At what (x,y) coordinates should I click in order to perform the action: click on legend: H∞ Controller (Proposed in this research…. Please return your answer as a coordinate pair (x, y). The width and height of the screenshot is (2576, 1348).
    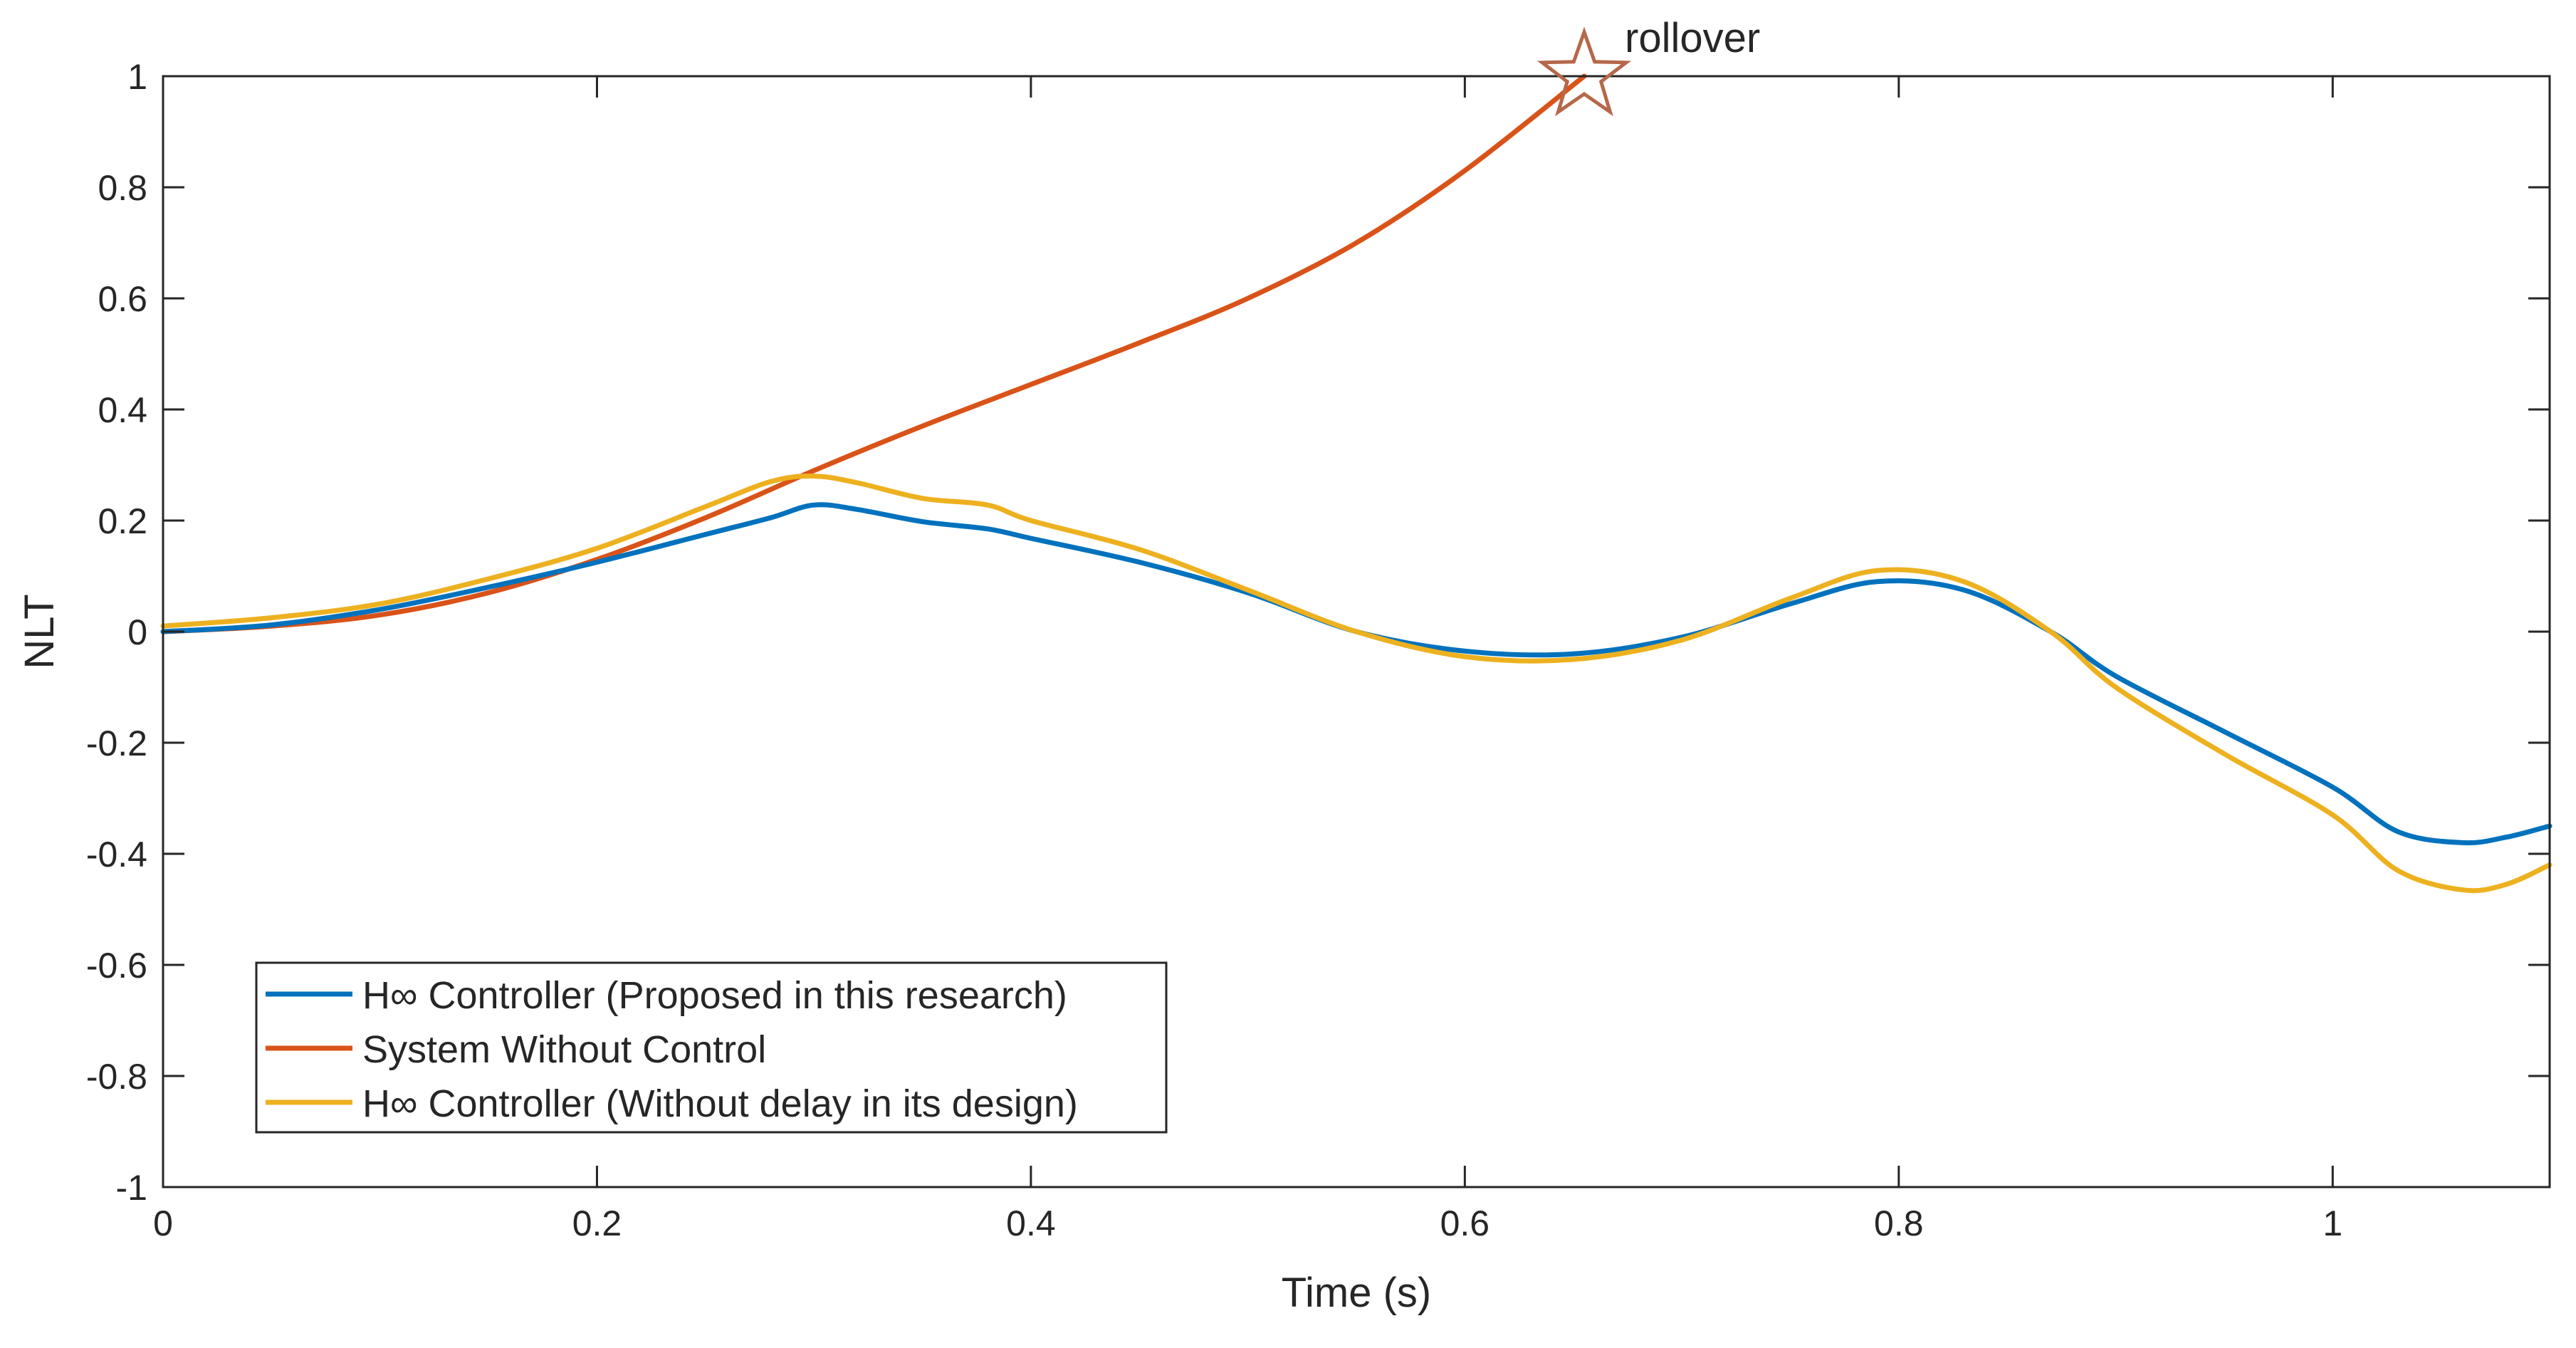
    Looking at the image, I should click on (711, 1048).